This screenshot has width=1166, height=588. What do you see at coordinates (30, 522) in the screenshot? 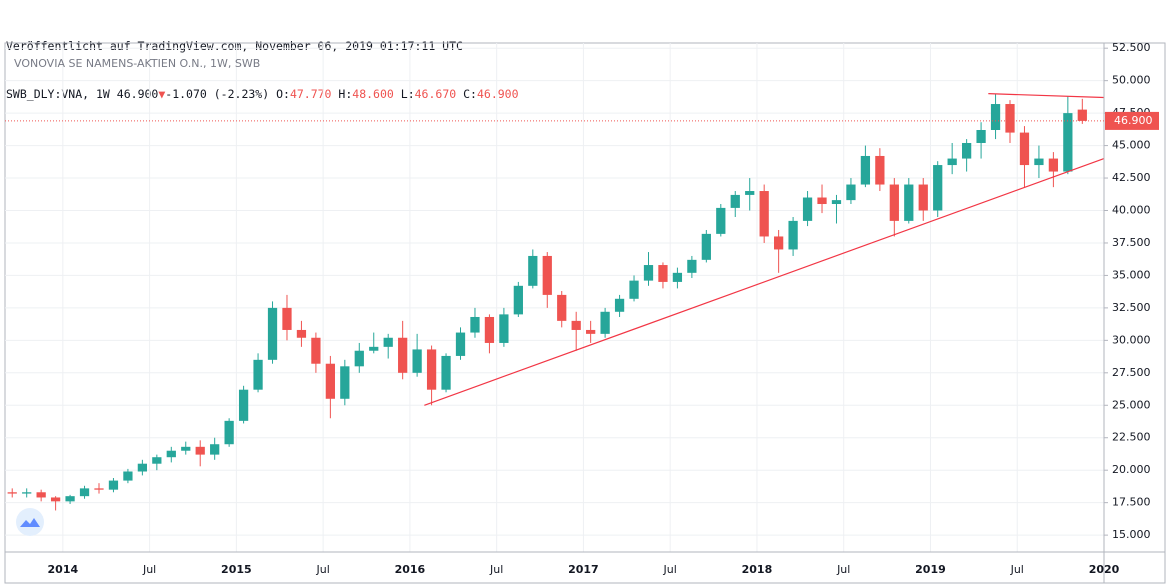
I see `logo` at bounding box center [30, 522].